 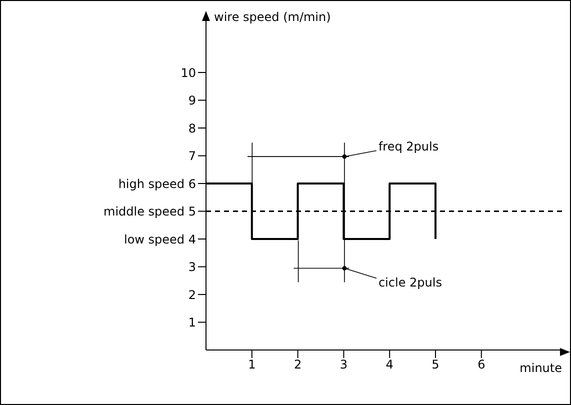 I want to click on x-tick-label: 6, so click(x=482, y=365).